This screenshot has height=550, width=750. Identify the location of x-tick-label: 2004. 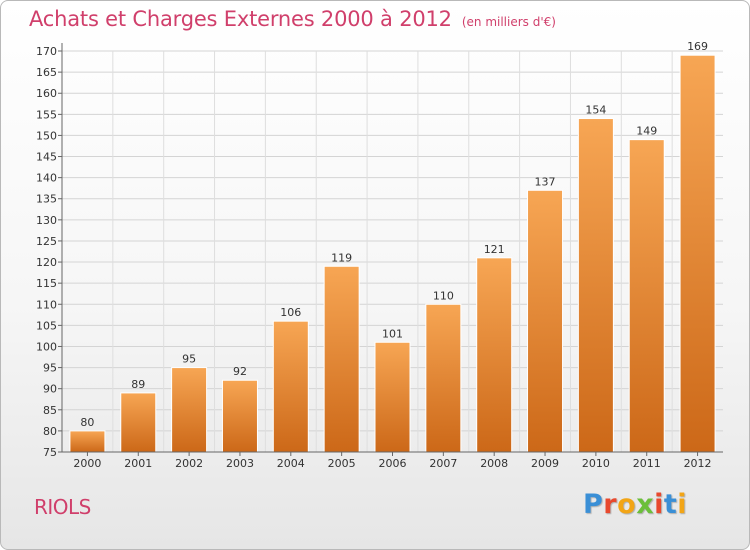
(291, 463).